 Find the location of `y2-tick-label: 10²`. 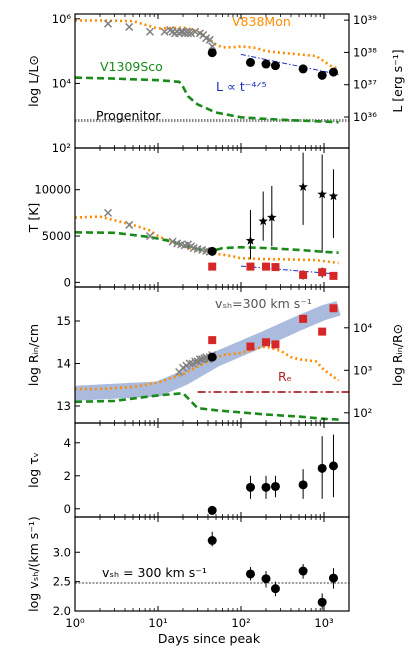

y2-tick-label: 10² is located at coordinates (362, 413).